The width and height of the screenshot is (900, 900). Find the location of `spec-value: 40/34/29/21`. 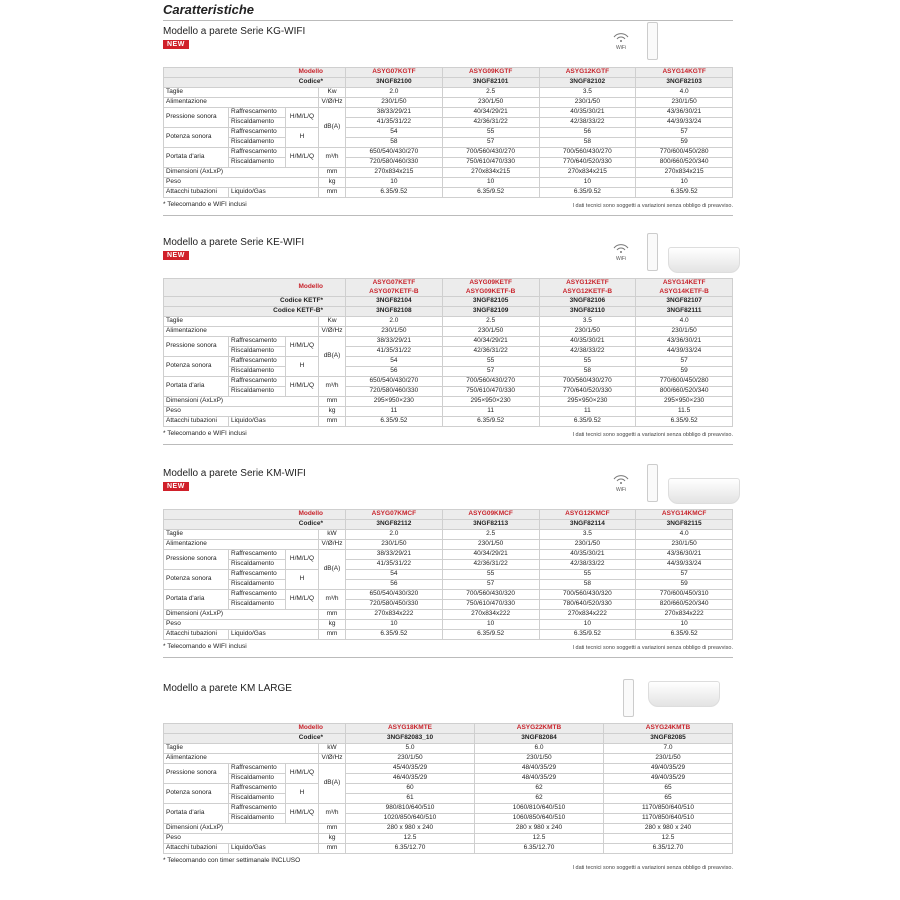

spec-value: 40/34/29/21 is located at coordinates (490, 341).